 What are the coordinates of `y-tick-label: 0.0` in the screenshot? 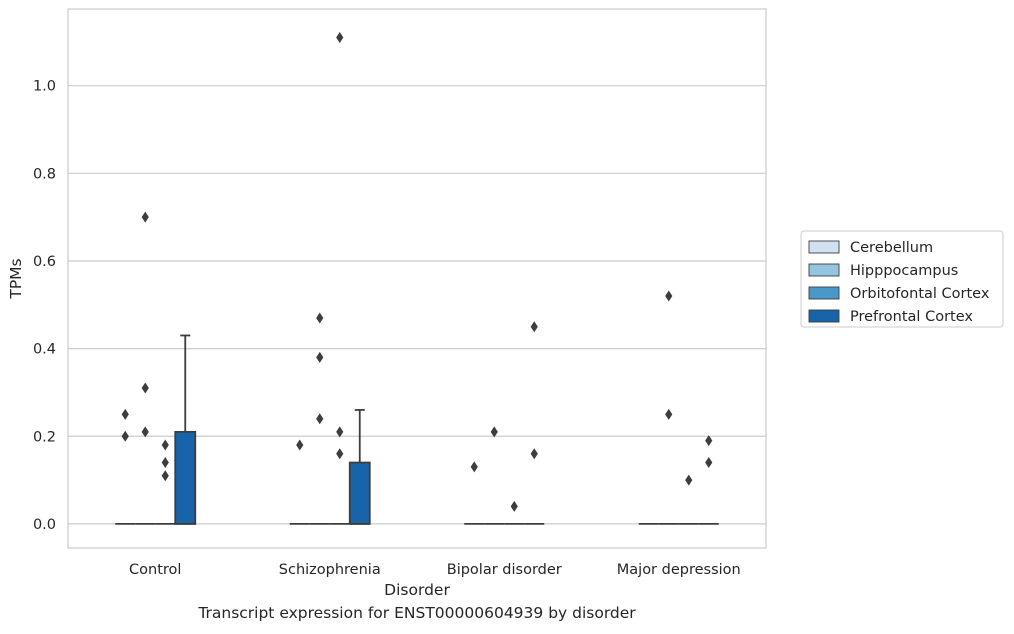 It's located at (44, 525).